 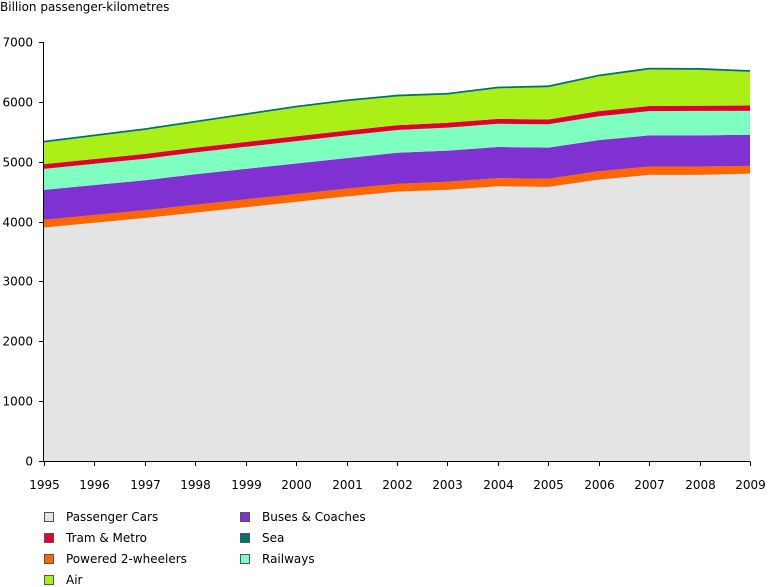 I want to click on area-buses-and-coaches, so click(x=397, y=177).